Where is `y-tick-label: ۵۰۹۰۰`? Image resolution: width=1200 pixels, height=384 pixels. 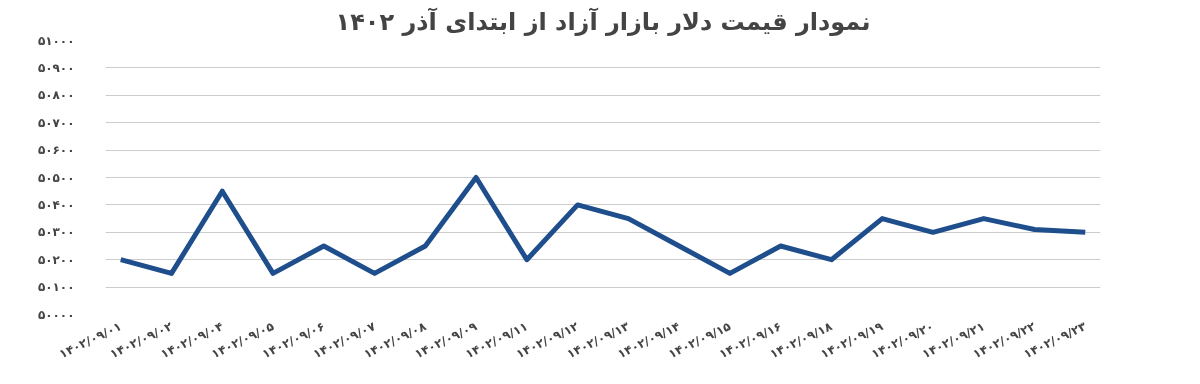
y-tick-label: ۵۰۹۰۰ is located at coordinates (56, 67).